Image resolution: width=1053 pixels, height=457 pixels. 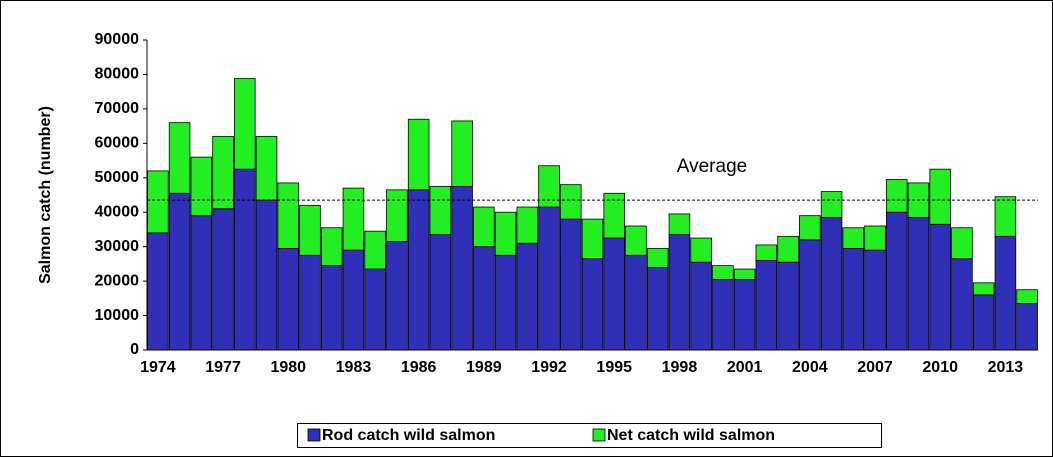 What do you see at coordinates (419, 367) in the screenshot?
I see `x-tick-label: 1986` at bounding box center [419, 367].